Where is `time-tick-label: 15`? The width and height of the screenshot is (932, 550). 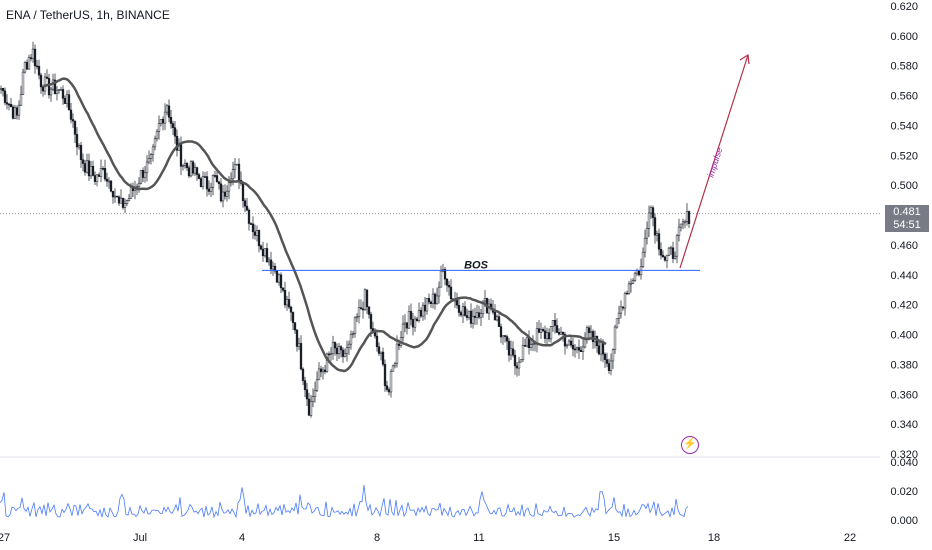
time-tick-label: 15 is located at coordinates (614, 538).